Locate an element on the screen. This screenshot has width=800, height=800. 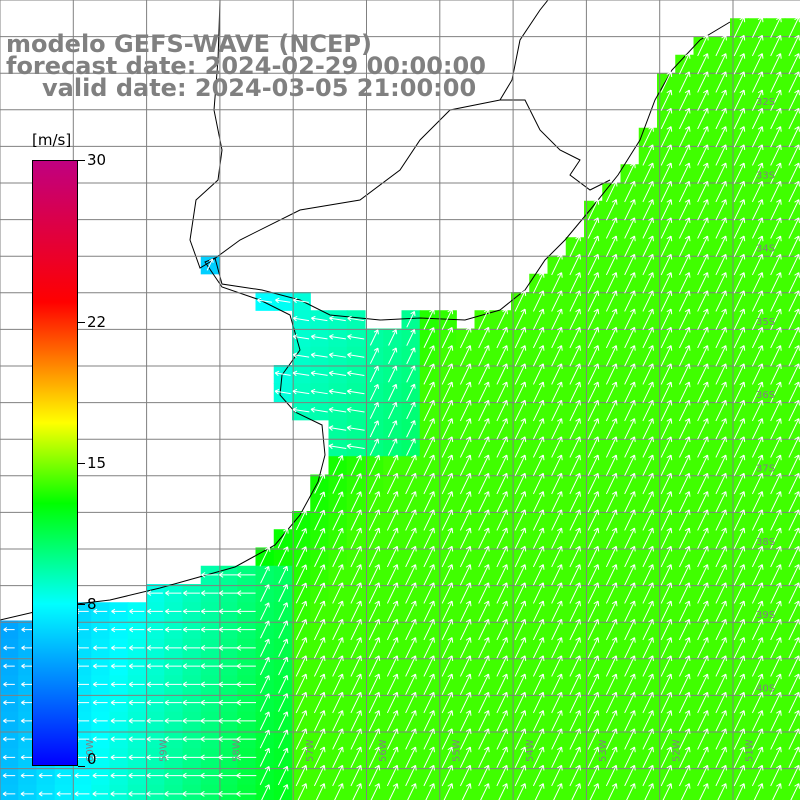
forecast-date: forecast date: 2024-02-29 00:00:00 is located at coordinates (246, 66).